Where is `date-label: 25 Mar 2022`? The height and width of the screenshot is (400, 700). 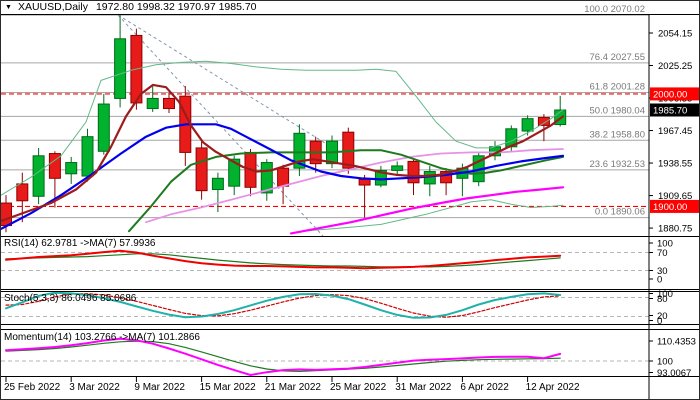
date-label: 25 Mar 2022 is located at coordinates (358, 387).